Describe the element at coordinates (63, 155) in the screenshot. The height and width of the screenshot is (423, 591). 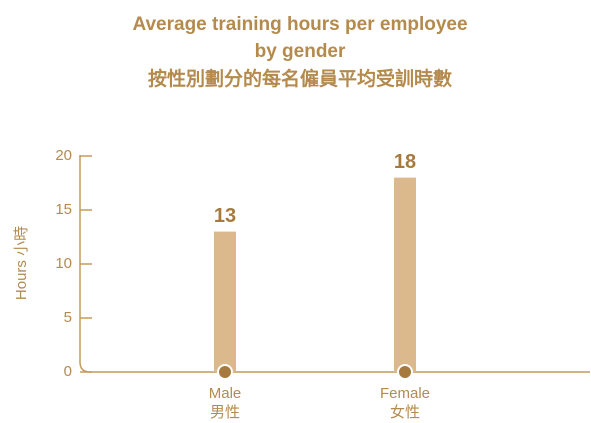
I see `y-tick-label: 20` at that location.